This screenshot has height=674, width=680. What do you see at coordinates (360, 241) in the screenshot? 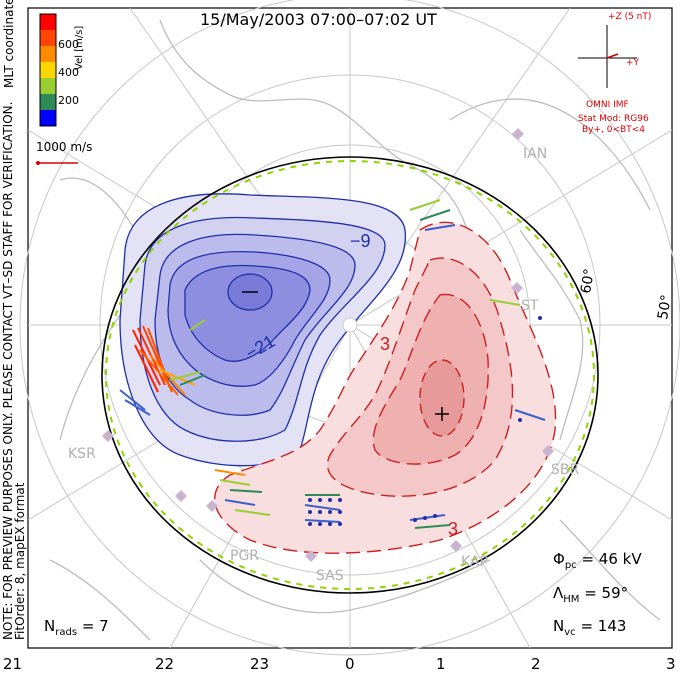
I see `contour-label-neg-1: −9` at bounding box center [360, 241].